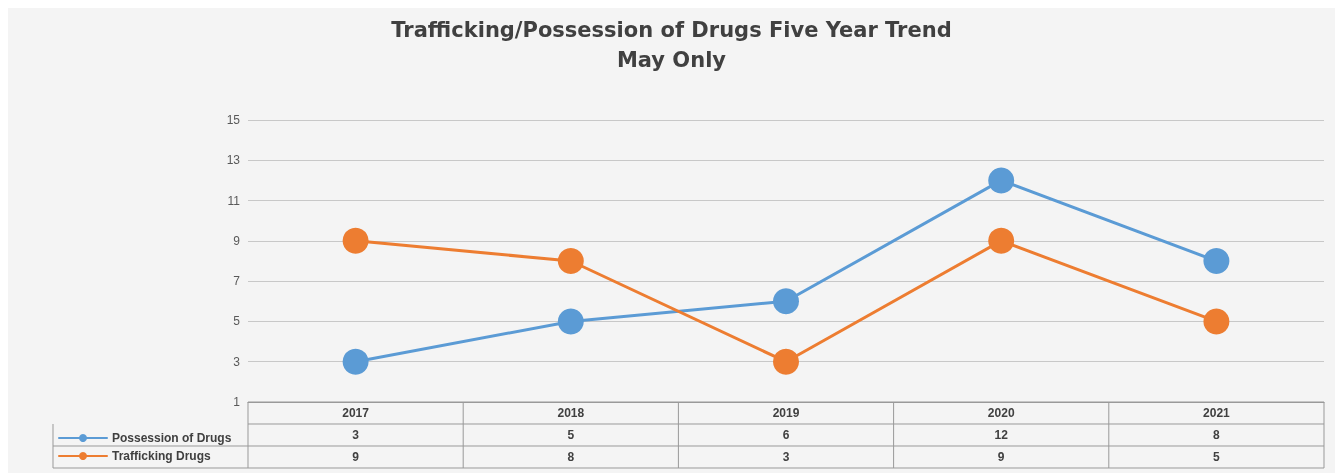 The image size is (1343, 473). What do you see at coordinates (786, 435) in the screenshot?
I see `data-label: 6` at bounding box center [786, 435].